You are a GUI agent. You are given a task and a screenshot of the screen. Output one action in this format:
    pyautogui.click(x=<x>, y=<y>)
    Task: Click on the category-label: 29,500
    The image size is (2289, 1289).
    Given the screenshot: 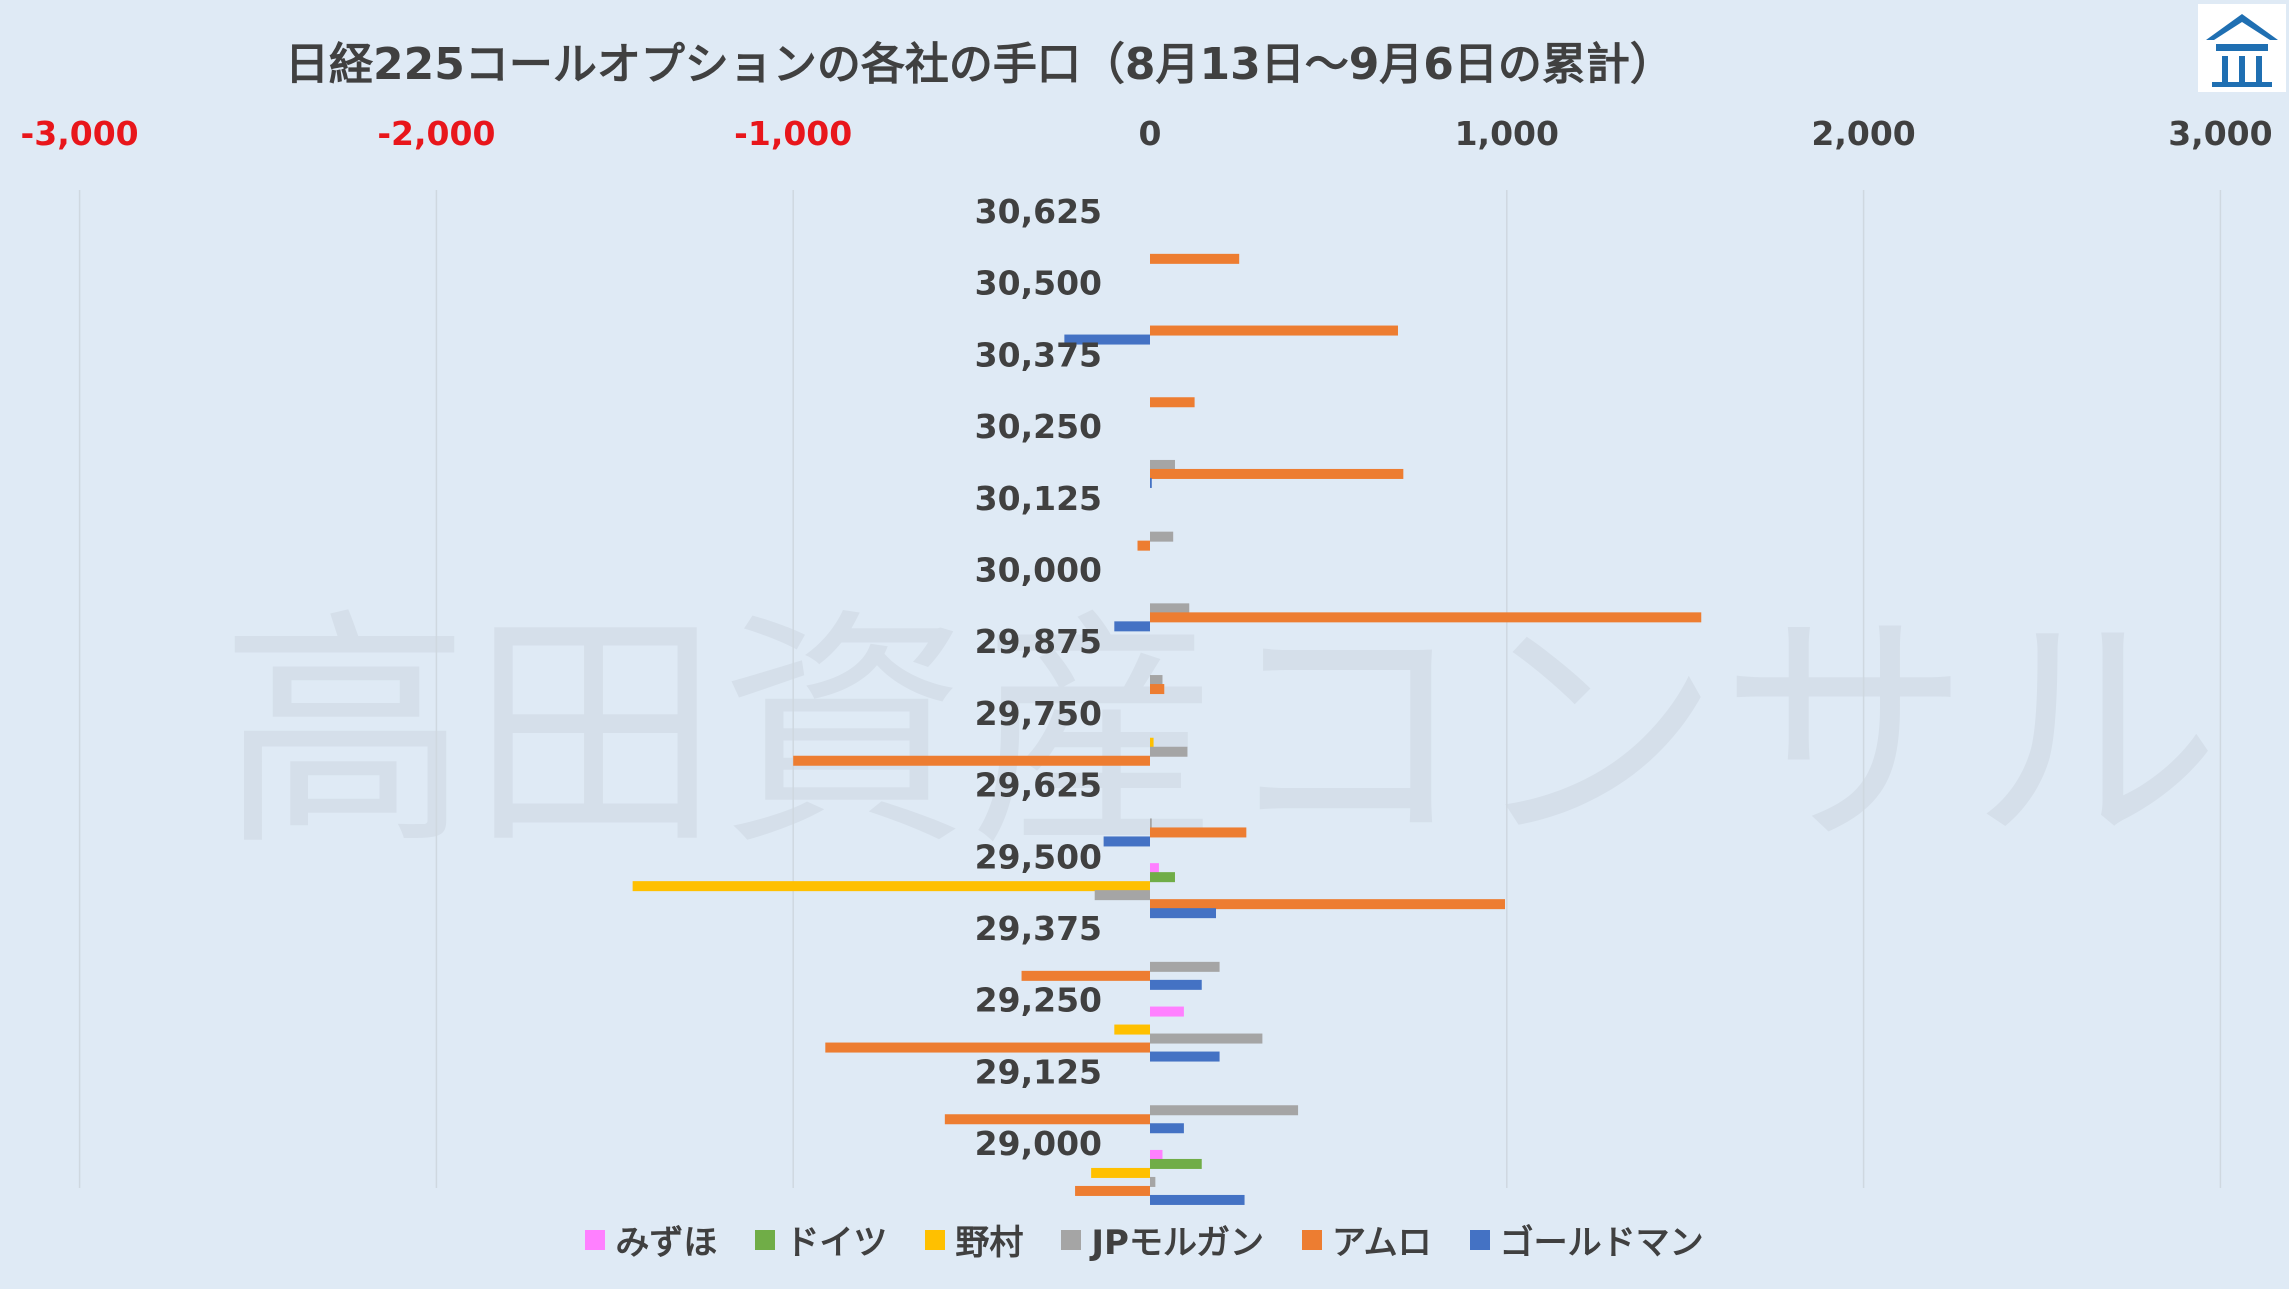 What is the action you would take?
    pyautogui.click(x=1038, y=856)
    